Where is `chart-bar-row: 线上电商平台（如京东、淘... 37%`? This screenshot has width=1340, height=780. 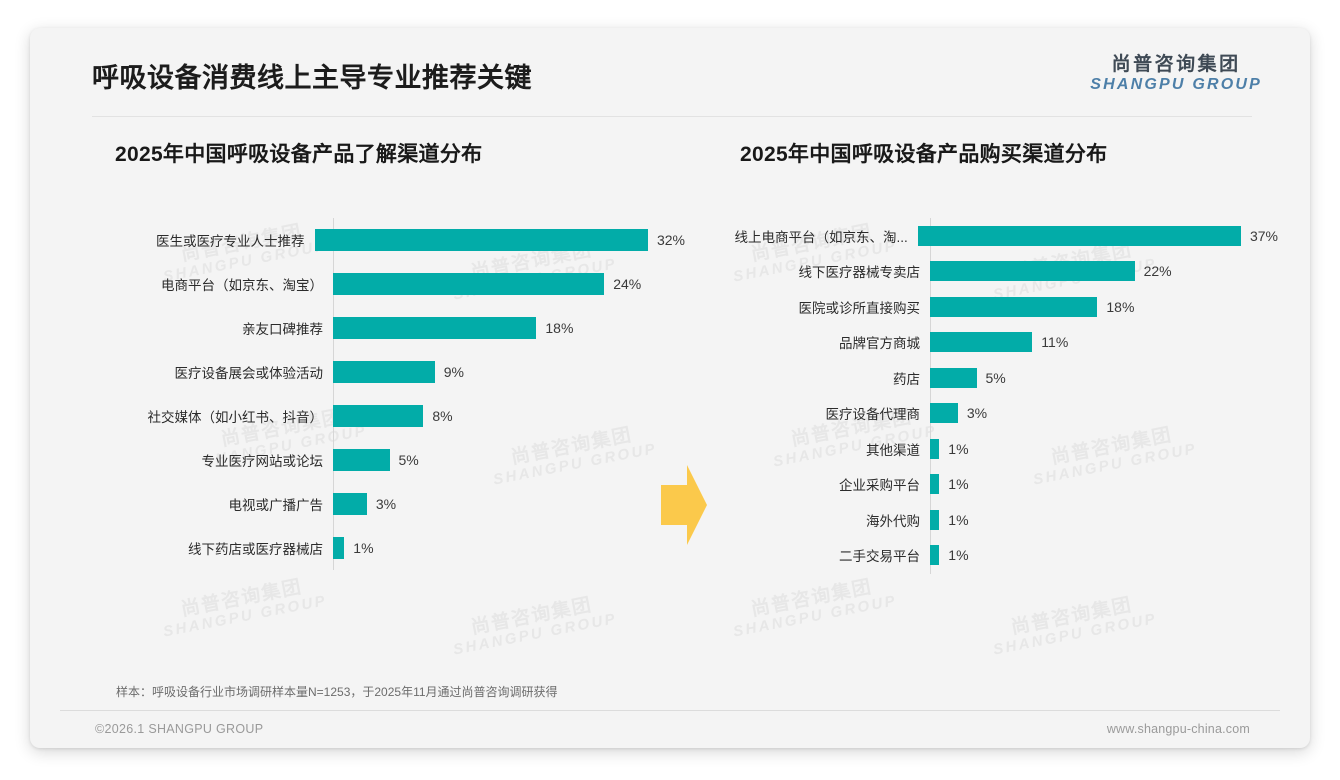
chart-bar-row: 线上电商平台（如京东、淘... 37% is located at coordinates (998, 236).